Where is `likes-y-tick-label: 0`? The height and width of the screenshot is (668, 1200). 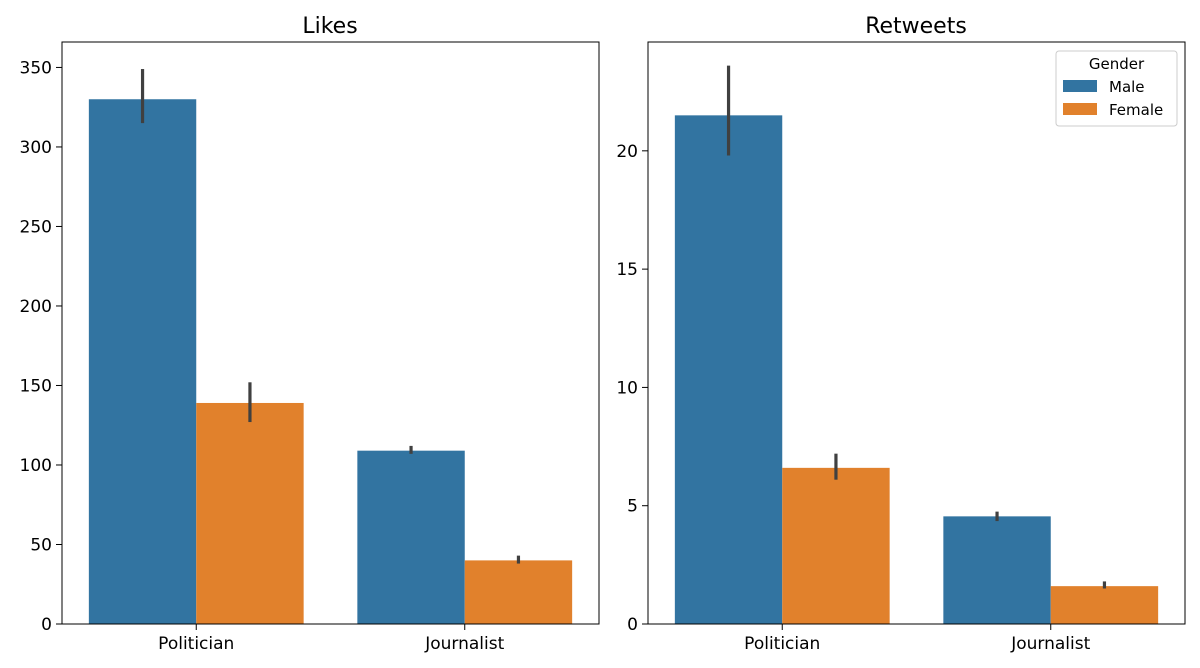 likes-y-tick-label: 0 is located at coordinates (46, 625).